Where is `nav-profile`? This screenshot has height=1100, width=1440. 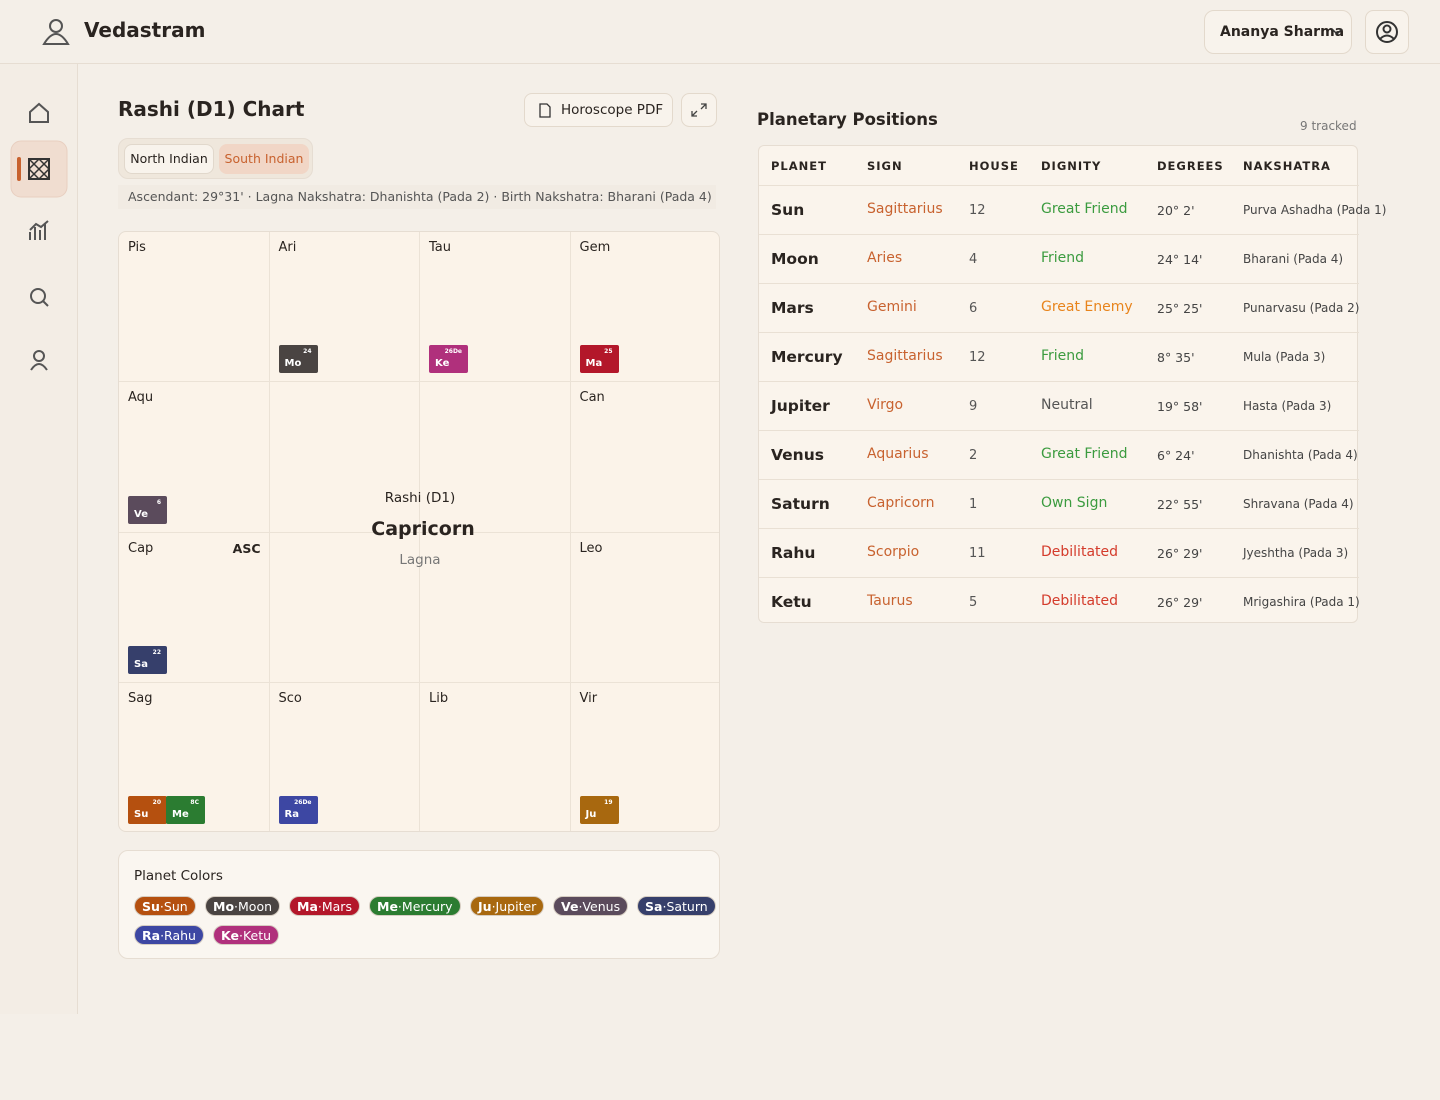 nav-profile is located at coordinates (39, 360).